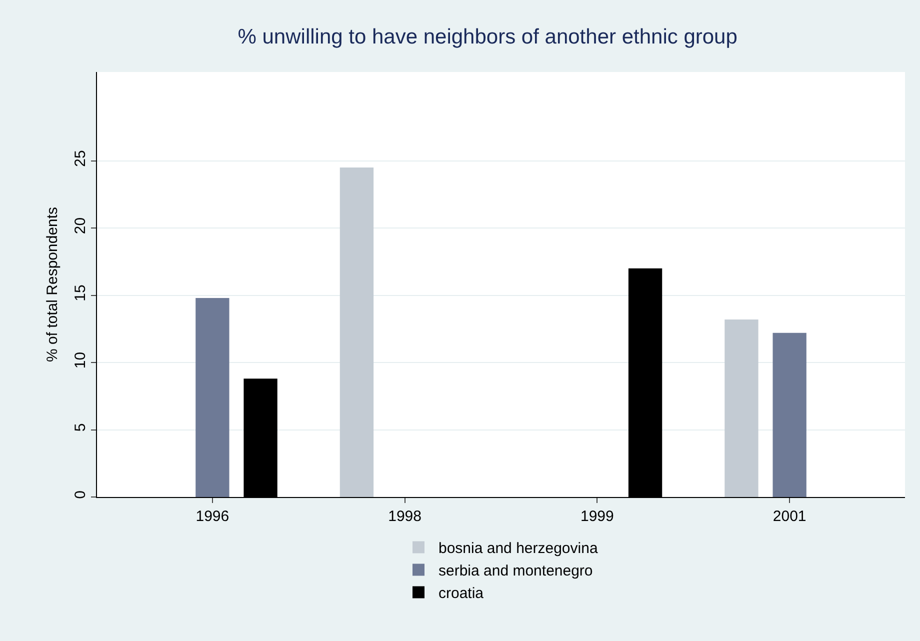  Describe the element at coordinates (597, 516) in the screenshot. I see `x-tick-label: 1999` at that location.